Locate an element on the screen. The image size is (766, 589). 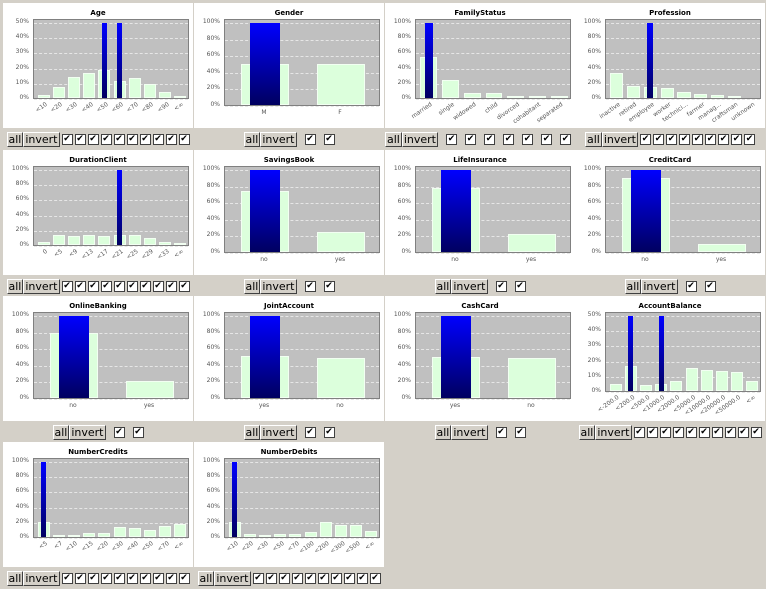
bar-creditcard is located at coordinates (722, 247).